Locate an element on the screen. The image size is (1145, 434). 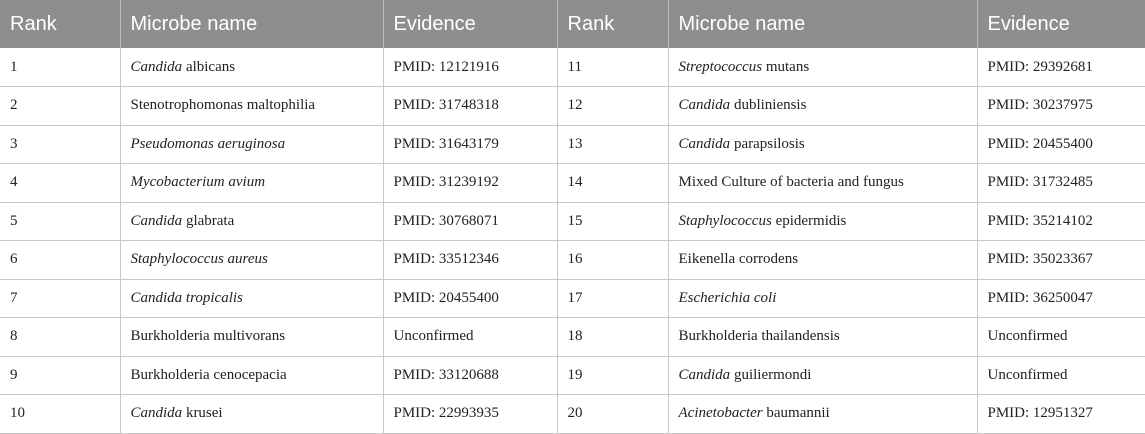
microbe-name-cell: Staphylococcus epidermidis is located at coordinates (822, 221).